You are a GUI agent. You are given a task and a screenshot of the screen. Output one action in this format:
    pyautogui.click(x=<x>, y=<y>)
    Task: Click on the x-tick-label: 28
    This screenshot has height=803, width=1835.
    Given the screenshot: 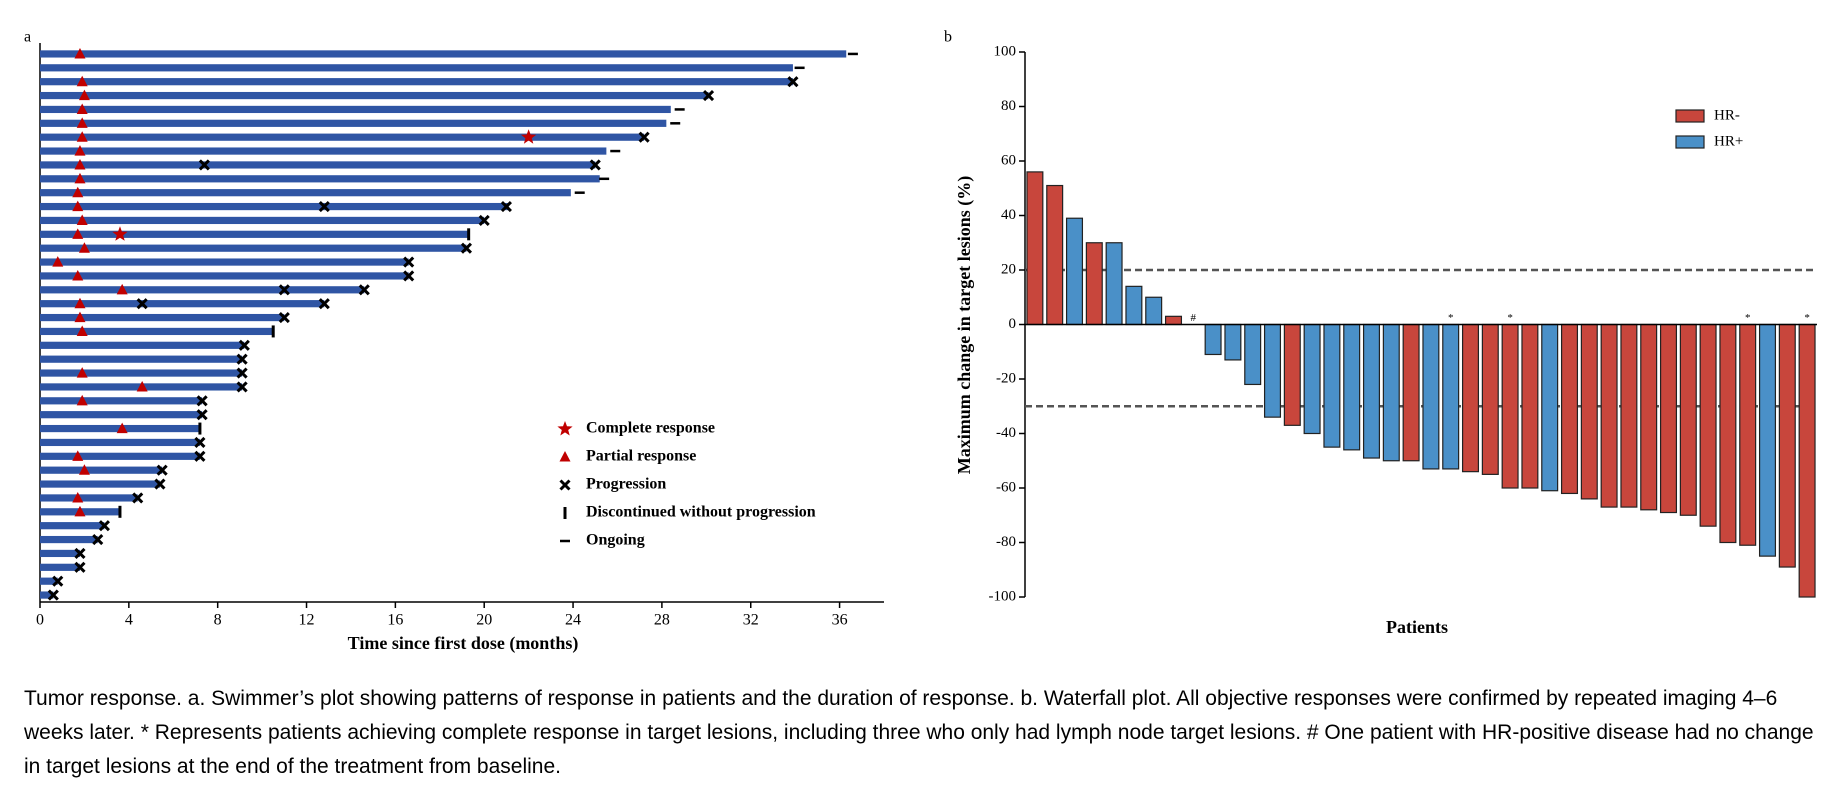 What is the action you would take?
    pyautogui.click(x=662, y=620)
    